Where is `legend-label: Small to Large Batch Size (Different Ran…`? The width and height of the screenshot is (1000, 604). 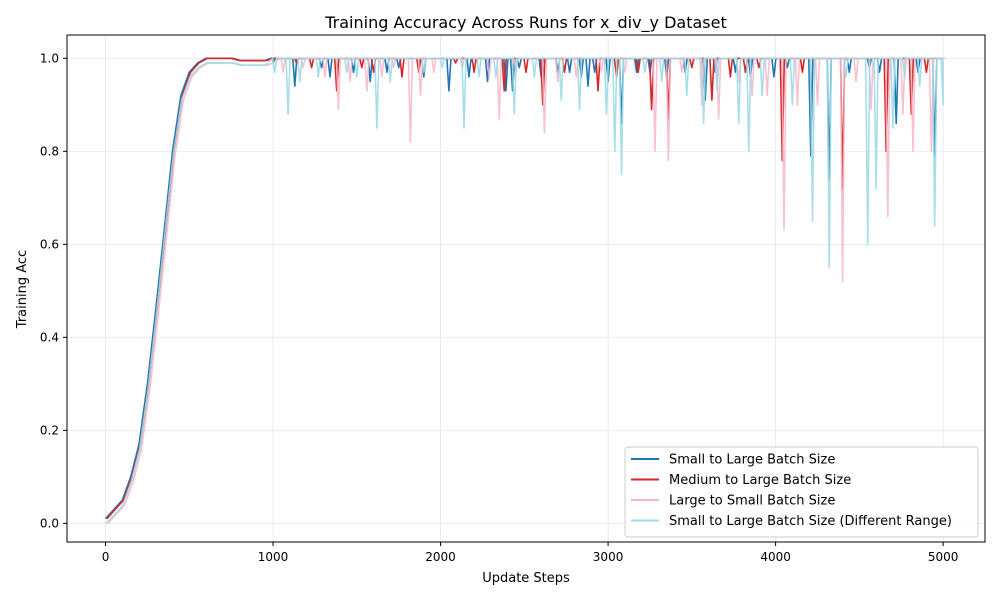 legend-label: Small to Large Batch Size (Different Ran… is located at coordinates (810, 521).